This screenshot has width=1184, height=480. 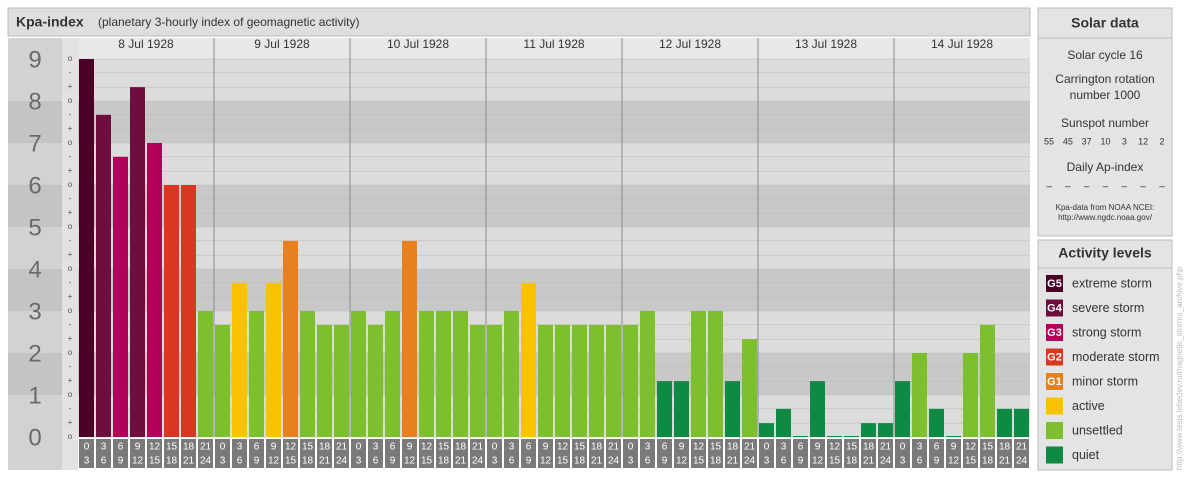 What do you see at coordinates (282, 44) in the screenshot?
I see `day-label: 9 Jul 1928` at bounding box center [282, 44].